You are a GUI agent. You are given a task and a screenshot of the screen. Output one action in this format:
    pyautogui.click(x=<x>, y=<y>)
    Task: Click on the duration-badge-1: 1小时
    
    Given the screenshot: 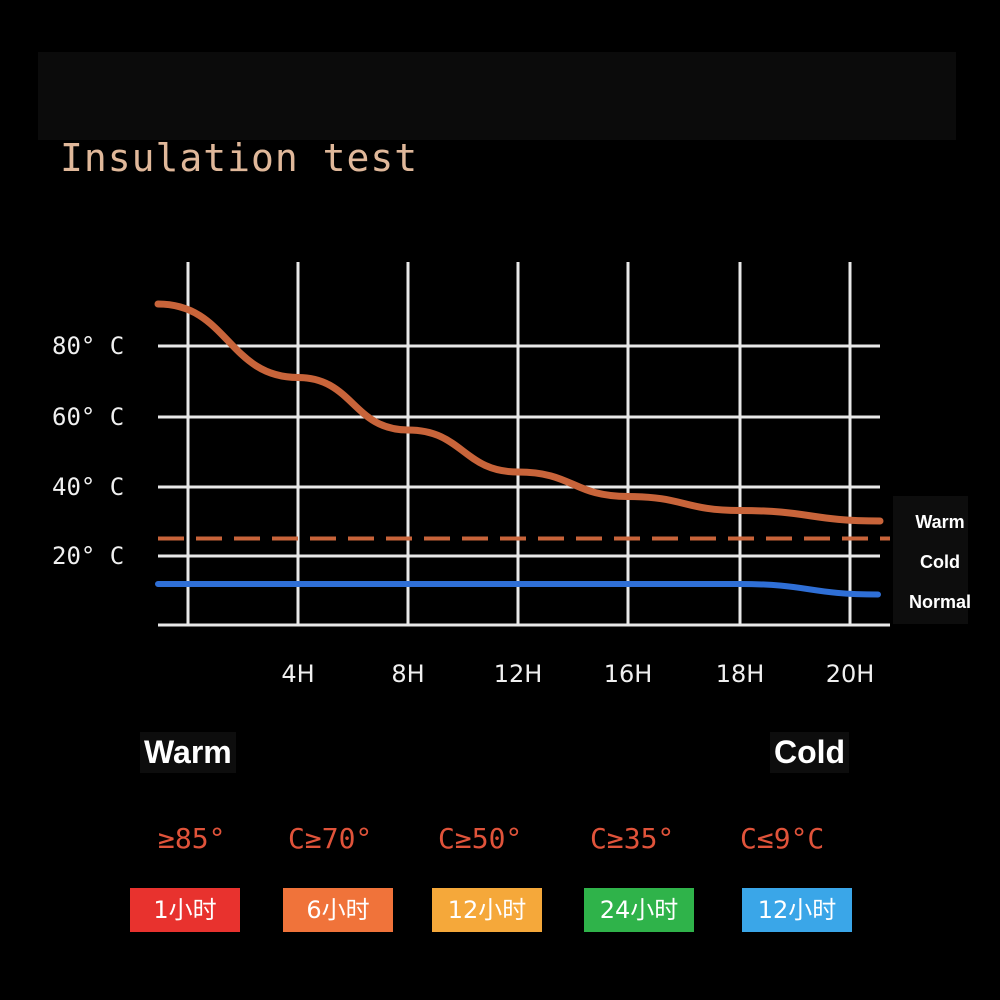 What is the action you would take?
    pyautogui.click(x=185, y=910)
    